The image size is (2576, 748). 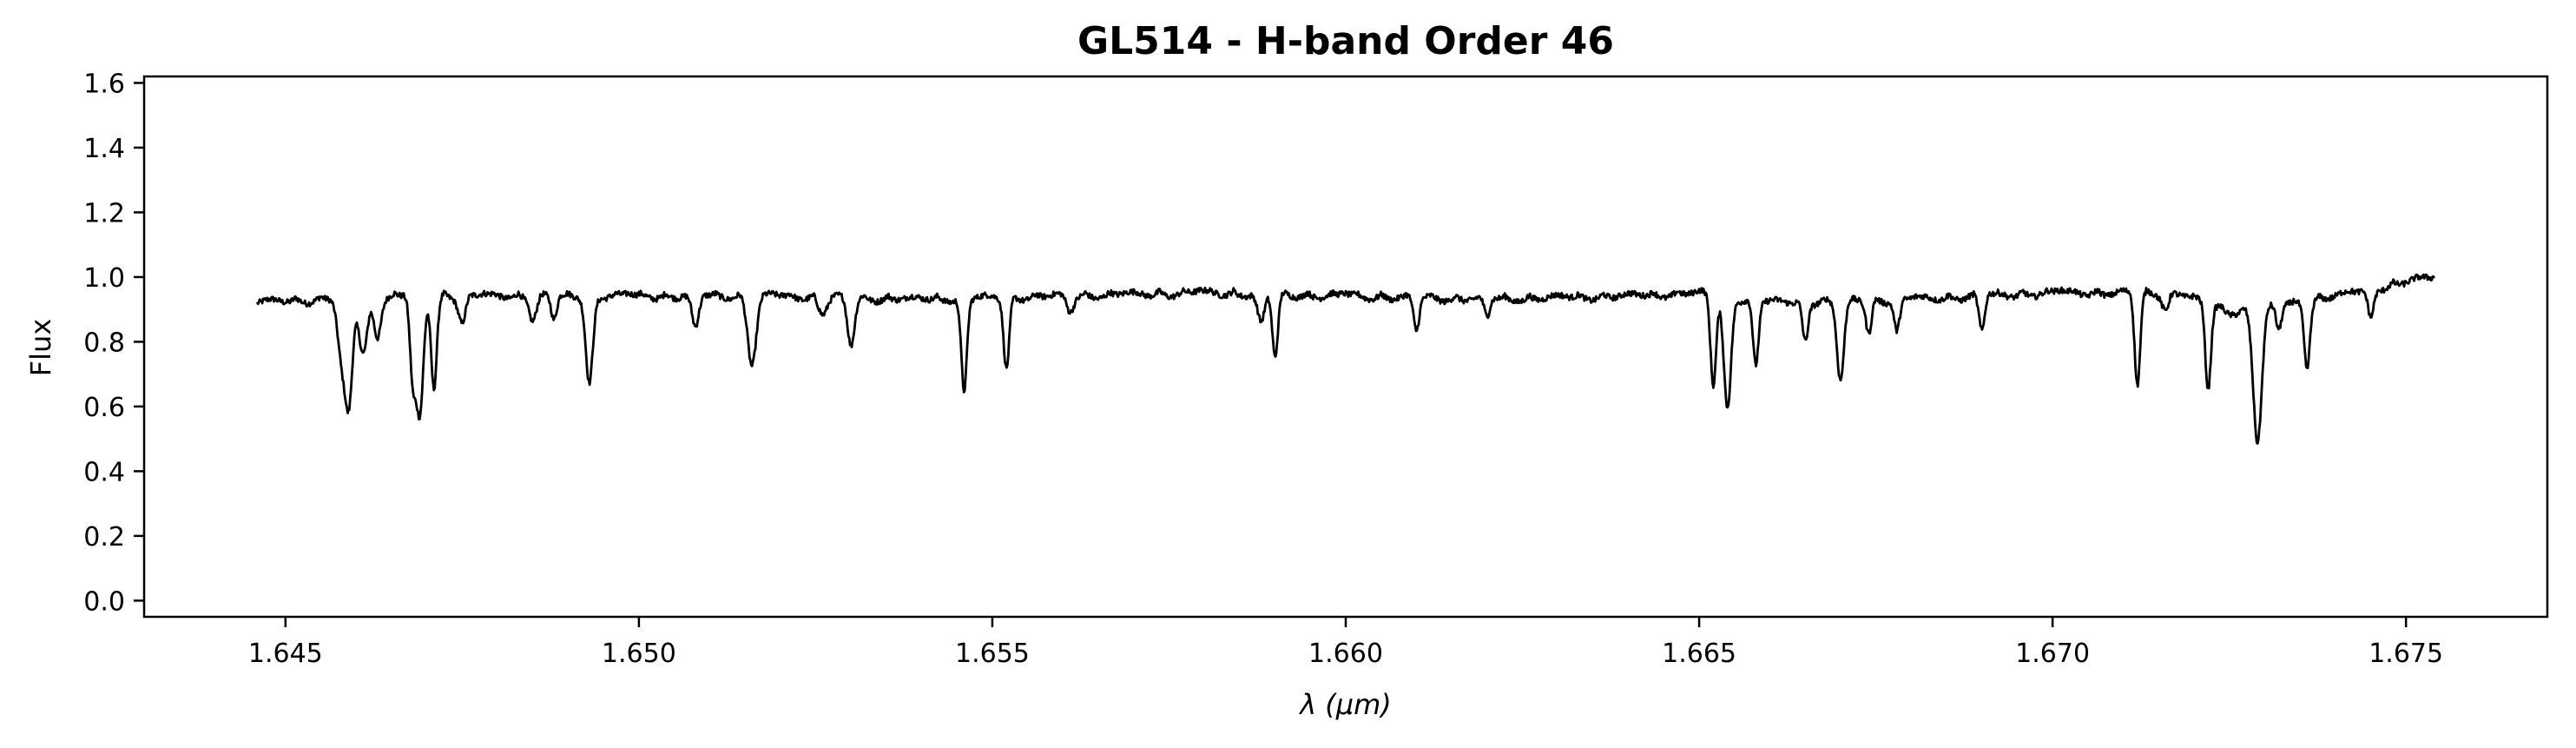 I want to click on x-tick-label: 1.655, so click(x=992, y=654).